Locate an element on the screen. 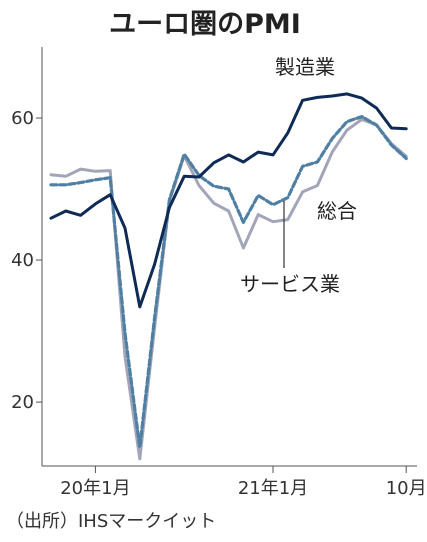 Image resolution: width=427 pixels, height=542 pixels. series-label-services: サービス業 is located at coordinates (290, 284).